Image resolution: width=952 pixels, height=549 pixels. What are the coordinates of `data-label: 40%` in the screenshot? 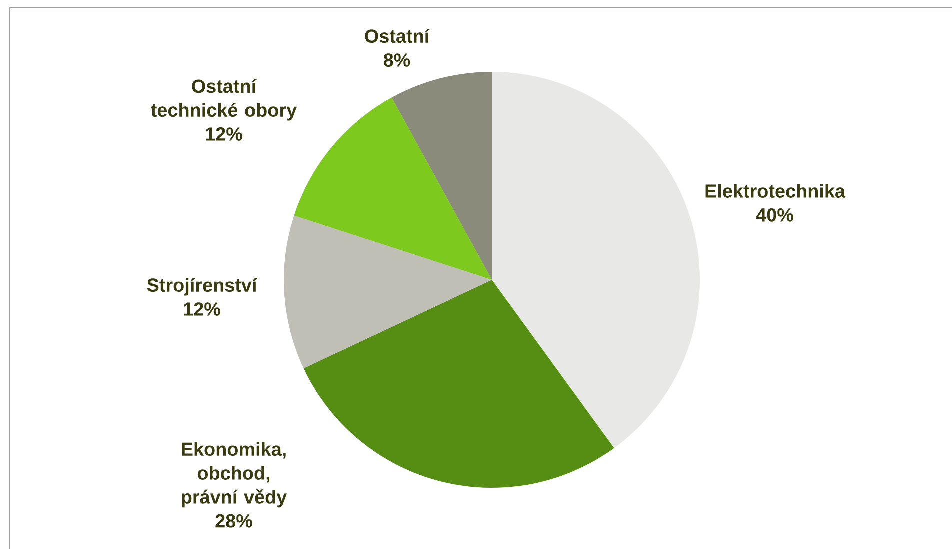 It's located at (775, 215).